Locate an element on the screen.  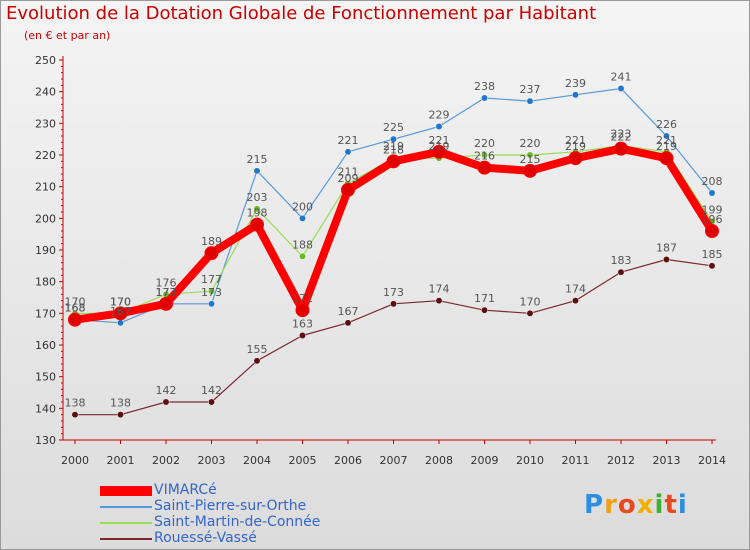
y-tick-label: 250 is located at coordinates (45, 60).